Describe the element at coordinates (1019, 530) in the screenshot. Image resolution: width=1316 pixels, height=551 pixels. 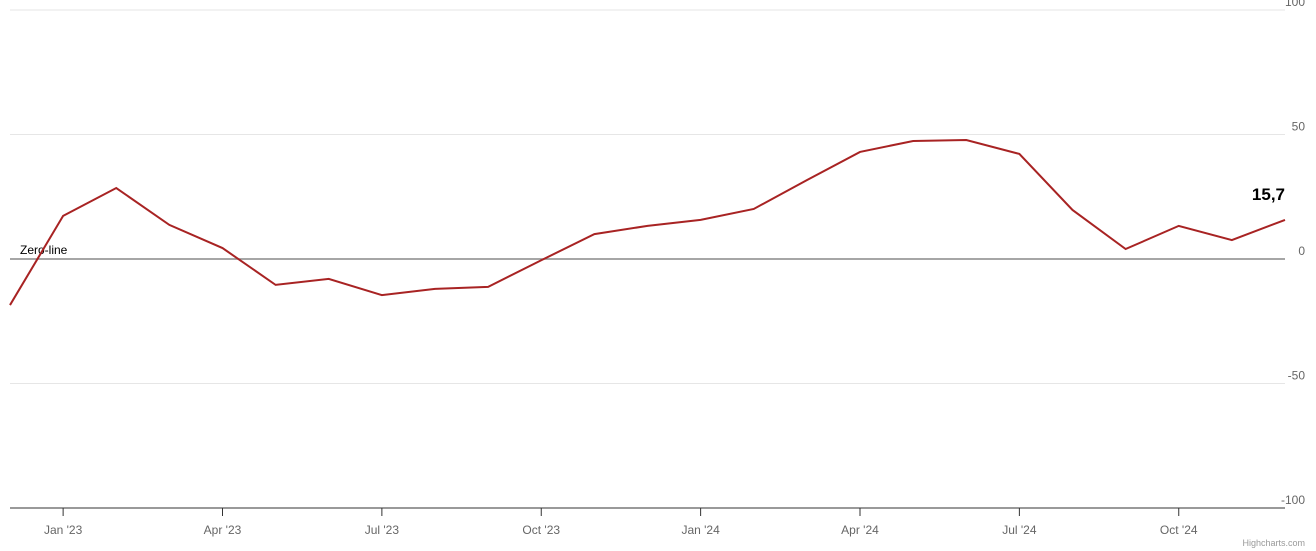
I see `x-tick-label: Jul '24` at that location.